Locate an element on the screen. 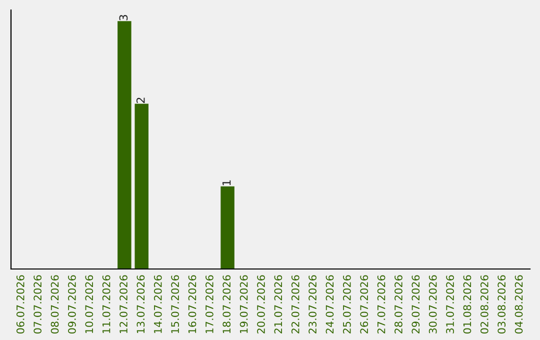  x-tick-label: 16.07.2026 is located at coordinates (192, 304).